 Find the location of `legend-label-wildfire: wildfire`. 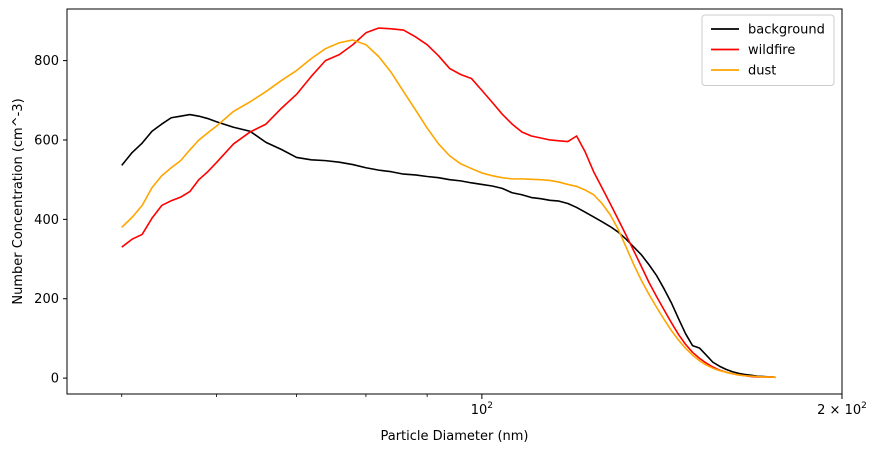

legend-label-wildfire: wildfire is located at coordinates (771, 50).